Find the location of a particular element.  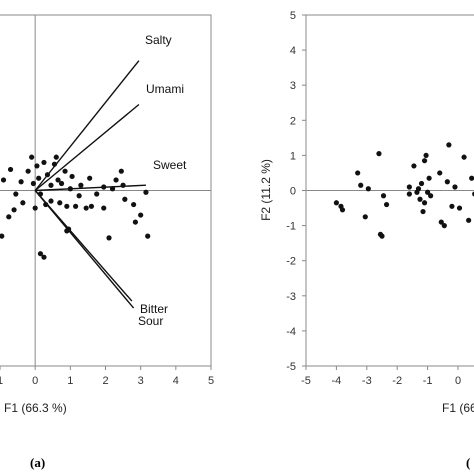

x-tick-label: 2 is located at coordinates (105, 381).